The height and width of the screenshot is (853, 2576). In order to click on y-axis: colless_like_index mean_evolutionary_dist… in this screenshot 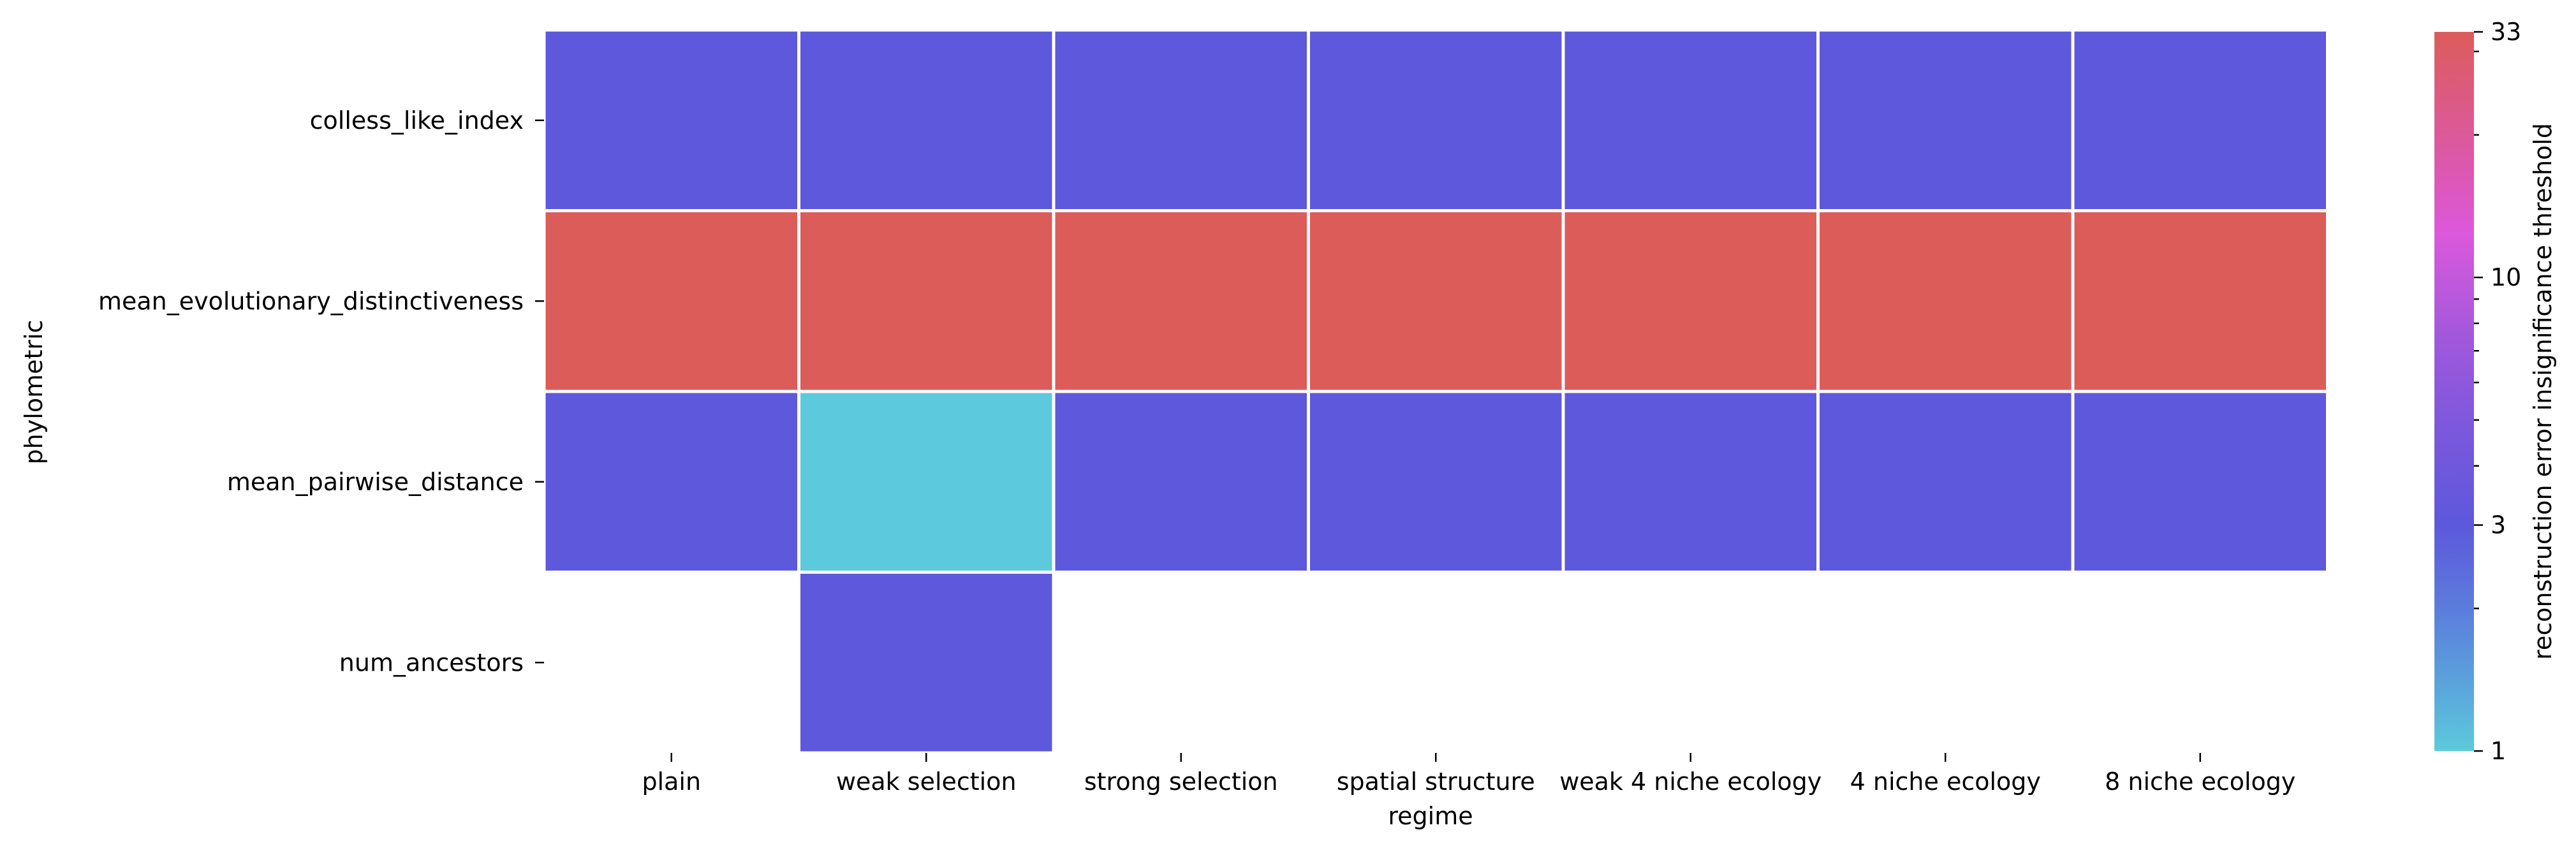, I will do `click(321, 391)`.